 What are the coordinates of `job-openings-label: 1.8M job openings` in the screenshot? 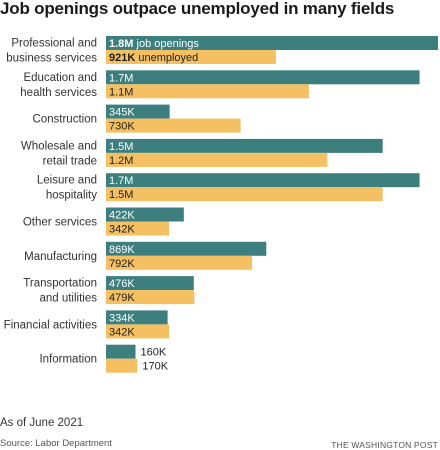 It's located at (154, 44).